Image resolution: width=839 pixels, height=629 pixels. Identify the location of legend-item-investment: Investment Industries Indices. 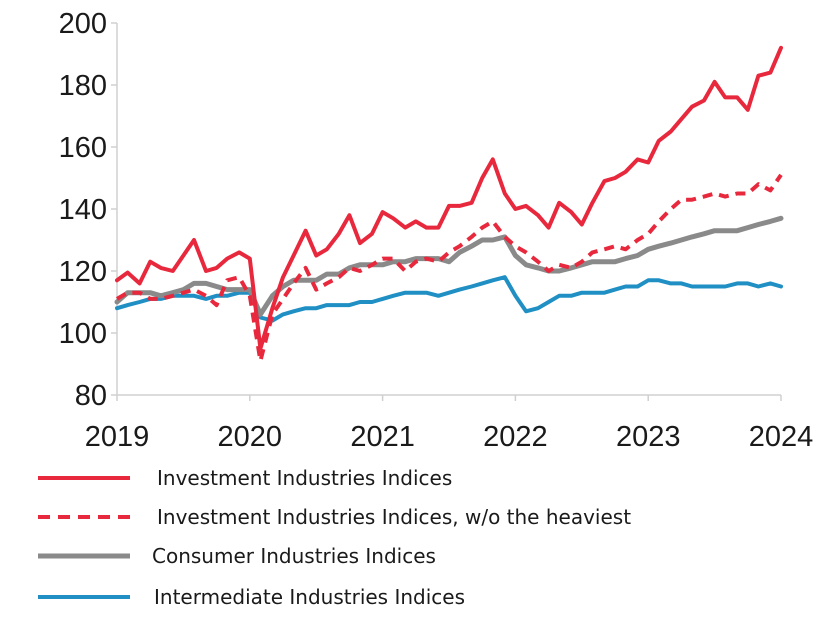
(419, 478).